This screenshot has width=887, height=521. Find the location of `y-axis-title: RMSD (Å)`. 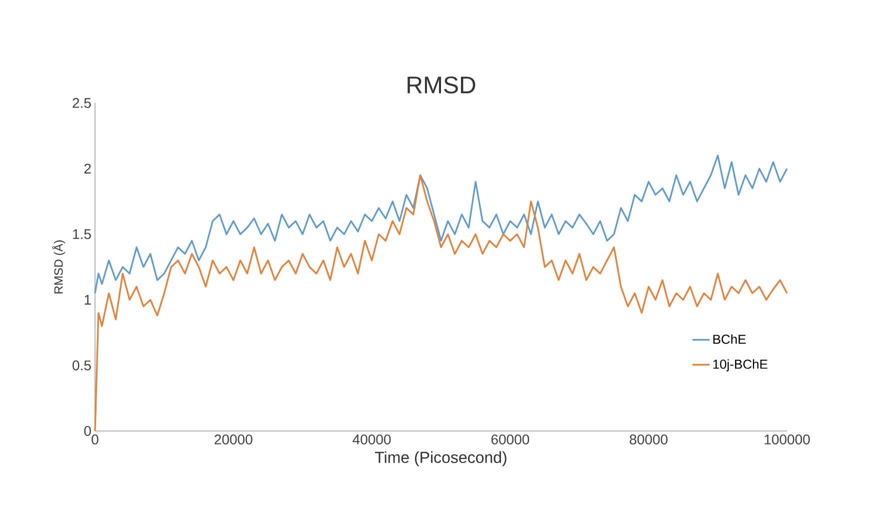

y-axis-title: RMSD (Å) is located at coordinates (59, 267).